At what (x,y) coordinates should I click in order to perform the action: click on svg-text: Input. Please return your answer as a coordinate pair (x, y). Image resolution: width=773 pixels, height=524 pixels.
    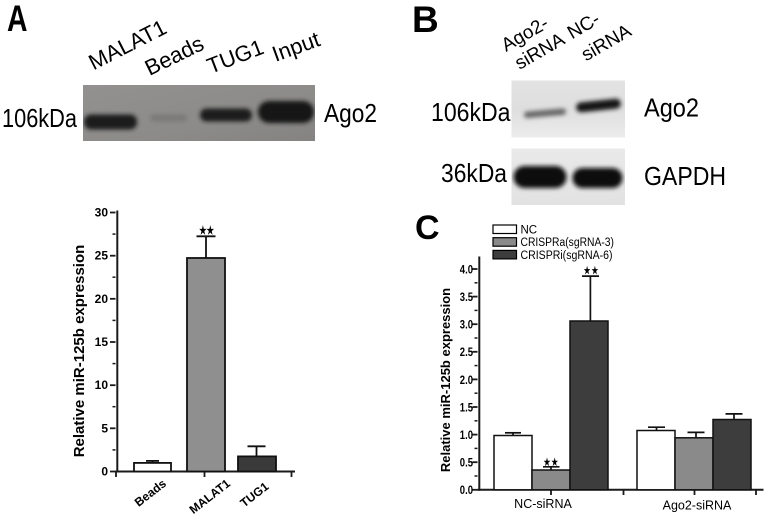
    Looking at the image, I should click on (296, 46).